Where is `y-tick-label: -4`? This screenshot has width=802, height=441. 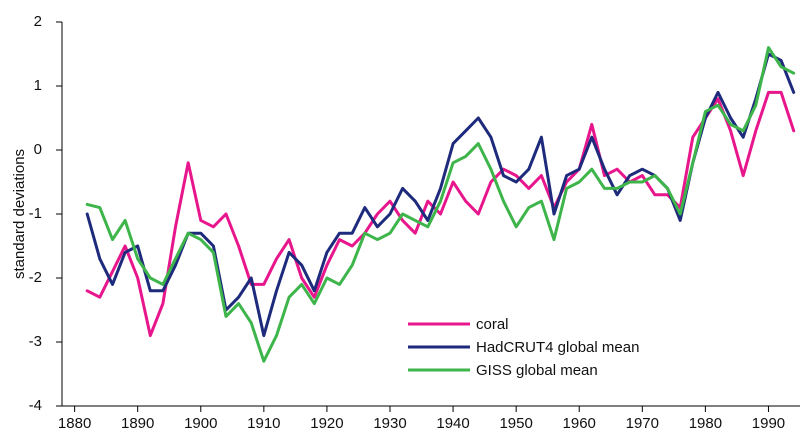
y-tick-label: -4 is located at coordinates (35, 405).